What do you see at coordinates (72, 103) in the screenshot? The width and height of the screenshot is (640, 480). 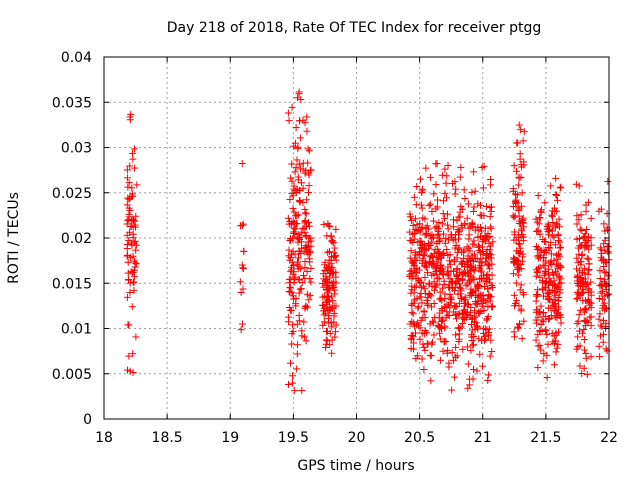 I see `y-tick-label: 0.035` at bounding box center [72, 103].